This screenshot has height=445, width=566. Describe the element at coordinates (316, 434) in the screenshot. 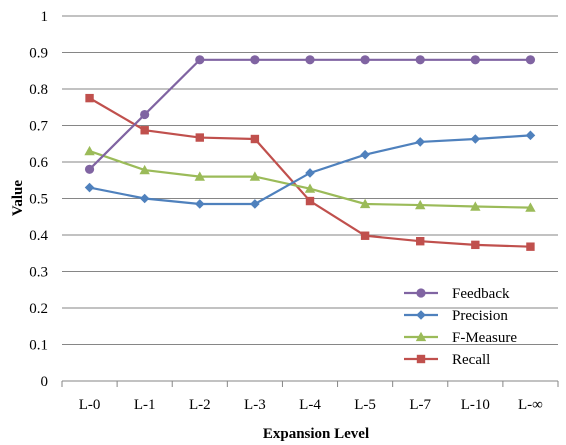

I see `x-axis-title: Expansion Level` at that location.